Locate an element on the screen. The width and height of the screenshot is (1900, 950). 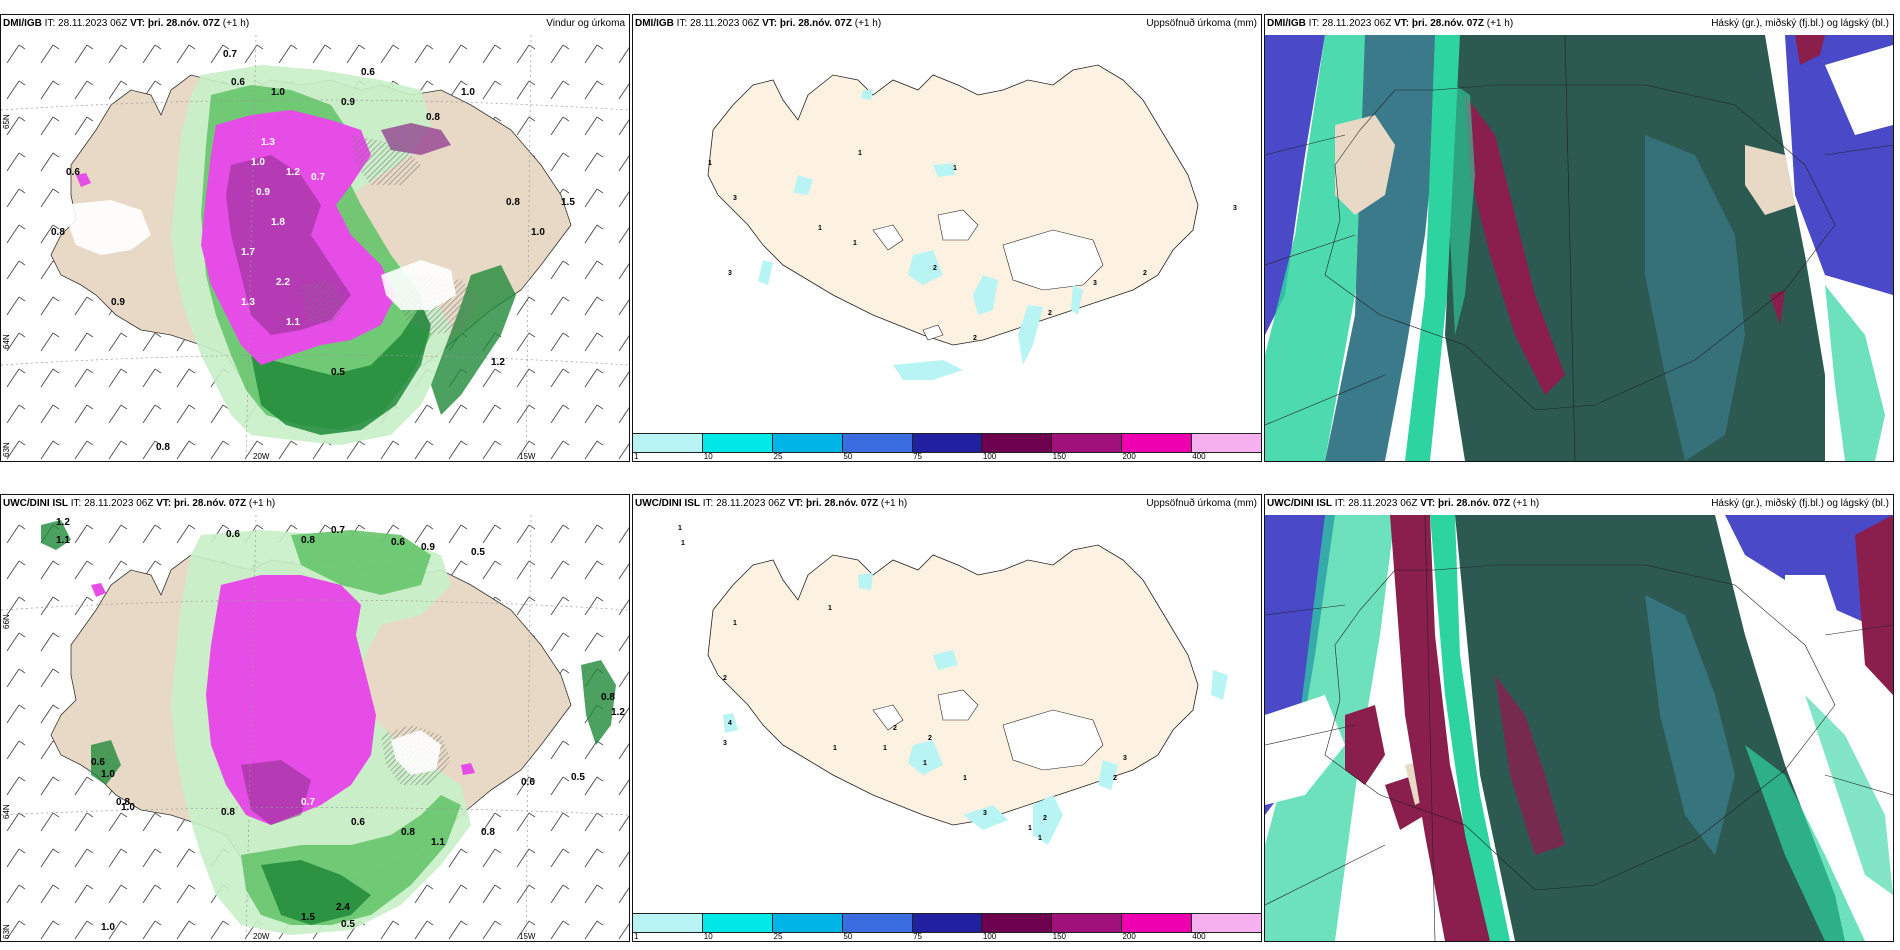
legend-tick-label: 400 is located at coordinates (1199, 936).